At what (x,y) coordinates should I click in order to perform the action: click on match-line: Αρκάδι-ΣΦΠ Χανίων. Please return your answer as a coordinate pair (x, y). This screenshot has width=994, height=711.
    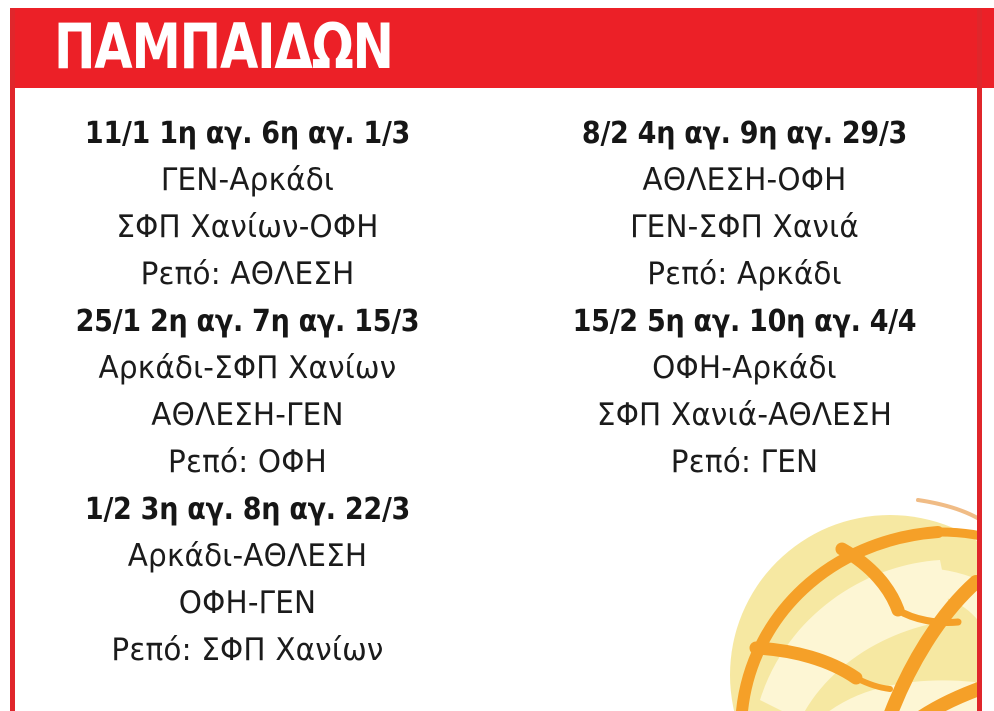
    Looking at the image, I should click on (247, 368).